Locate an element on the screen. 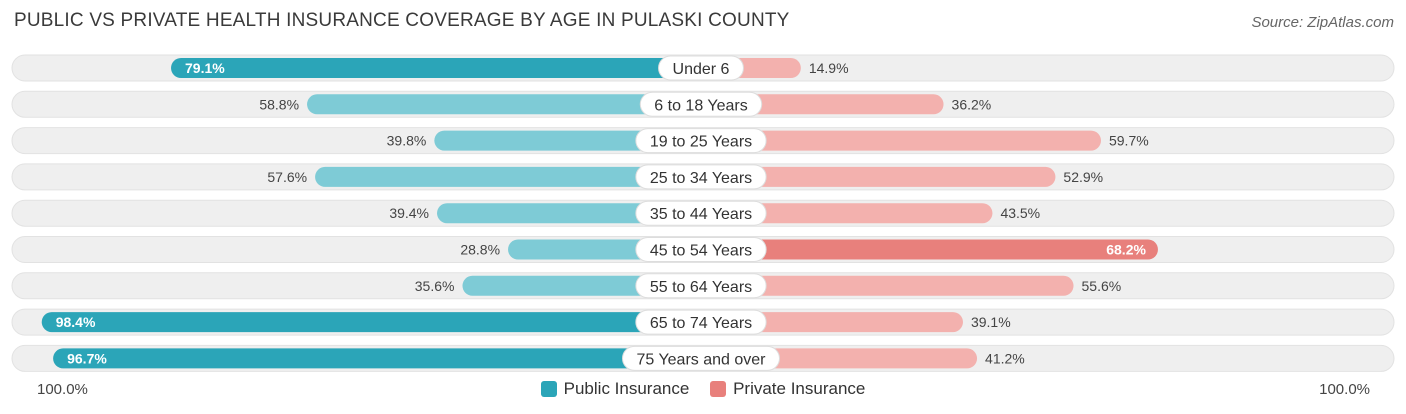  value-label-private: 55.6% is located at coordinates (1102, 286).